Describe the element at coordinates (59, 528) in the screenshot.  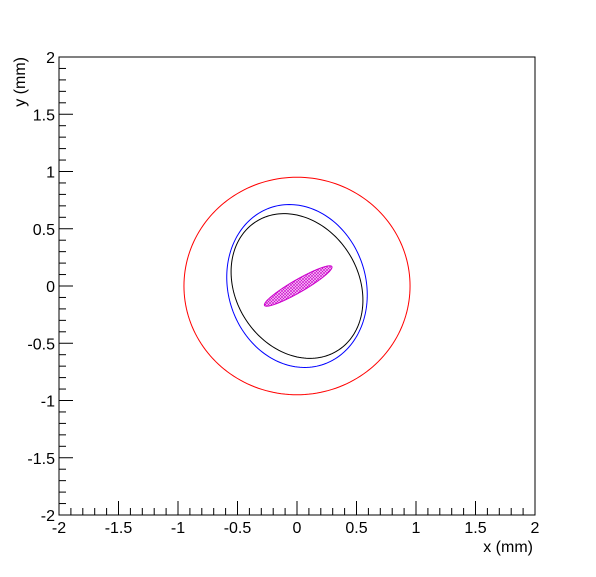
I see `x-tick-label: -2` at that location.